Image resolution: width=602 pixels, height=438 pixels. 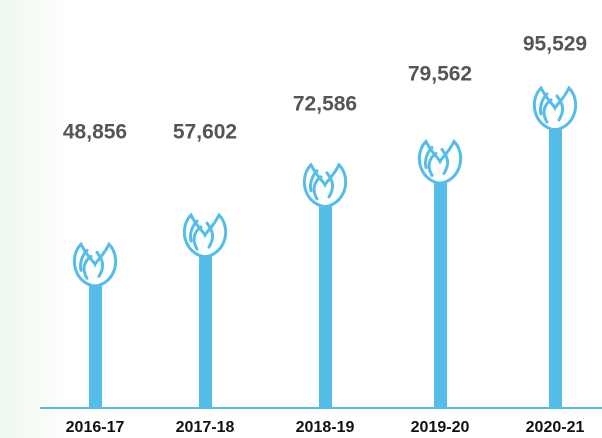 What do you see at coordinates (440, 427) in the screenshot?
I see `x-tick-label: 2019-20` at bounding box center [440, 427].